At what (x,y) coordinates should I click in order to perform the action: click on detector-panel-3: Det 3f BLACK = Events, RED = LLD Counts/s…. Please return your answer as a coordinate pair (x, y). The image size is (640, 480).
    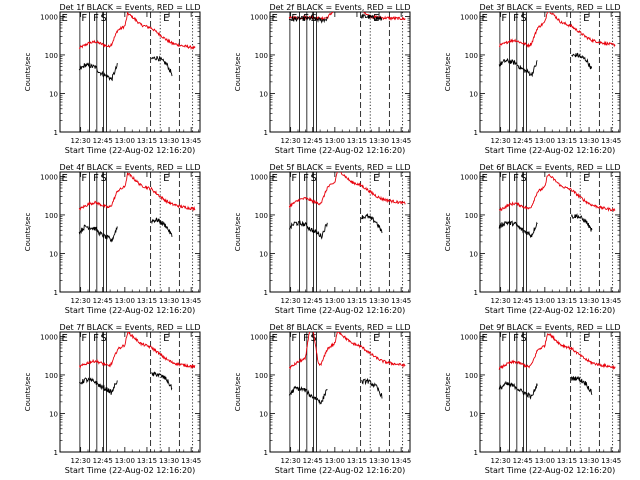
    Looking at the image, I should click on (532, 79).